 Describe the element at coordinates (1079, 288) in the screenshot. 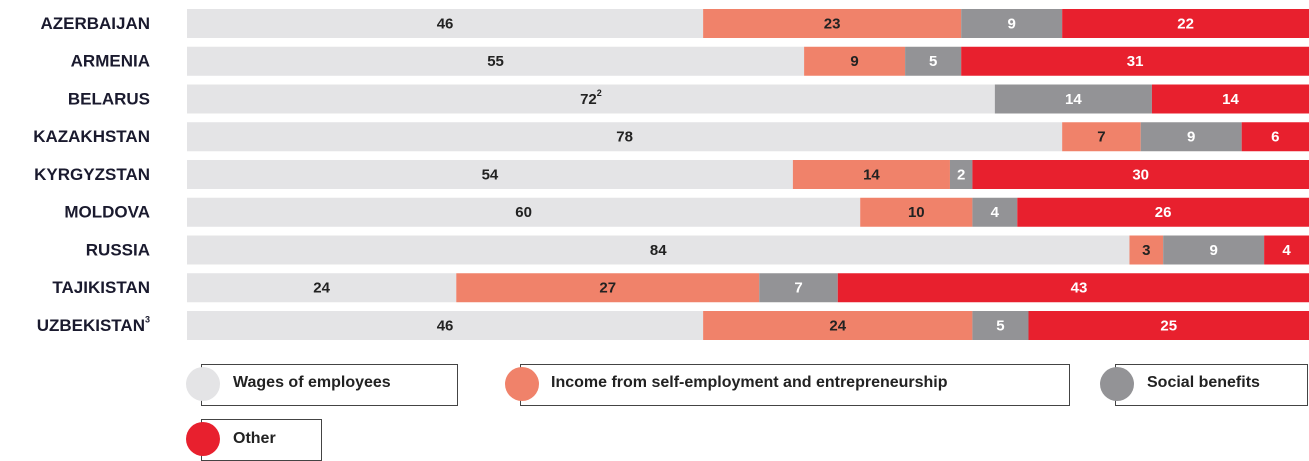

I see `data-label-tajikistan-series-3: 43` at that location.